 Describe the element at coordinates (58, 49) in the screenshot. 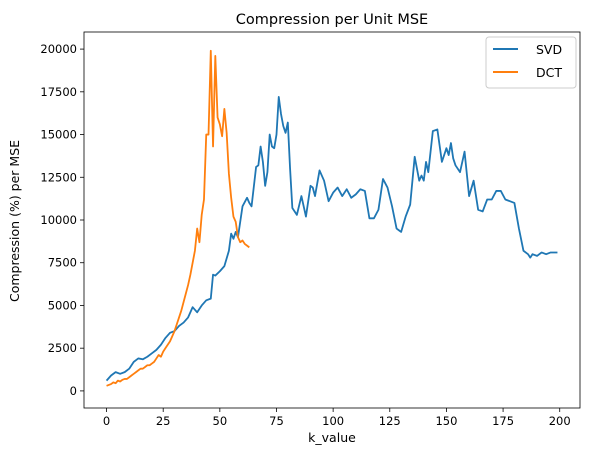

I see `y-tick-label: 20000` at that location.